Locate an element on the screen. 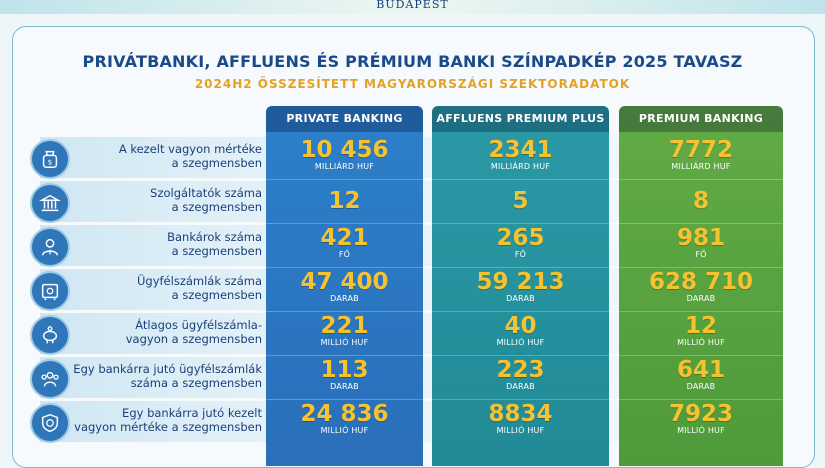 The width and height of the screenshot is (825, 468). row-label-line1: Egy bankárra jutó ügyfélszámlák is located at coordinates (167, 369).